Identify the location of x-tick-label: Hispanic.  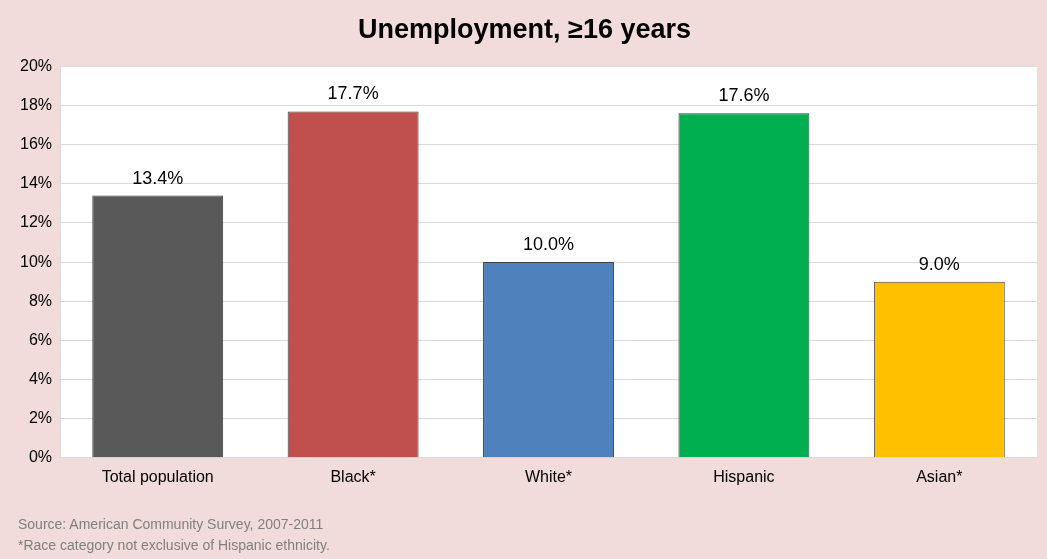
(744, 476).